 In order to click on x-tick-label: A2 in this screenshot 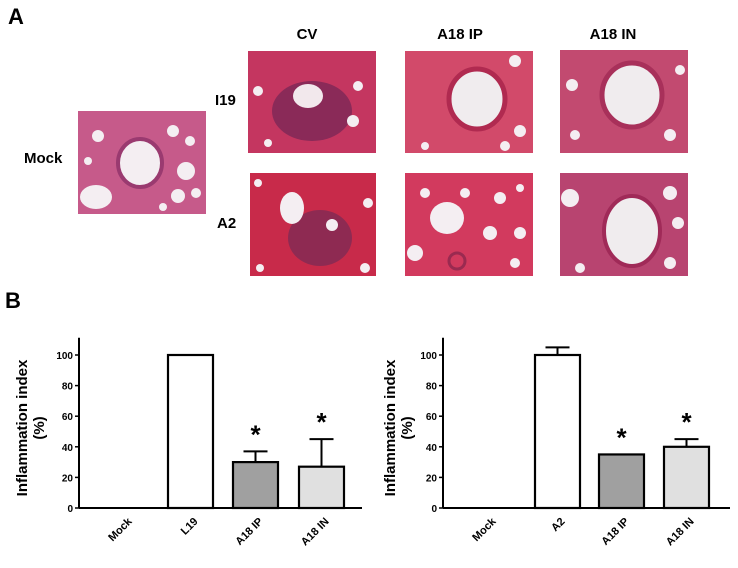, I will do `click(558, 525)`.